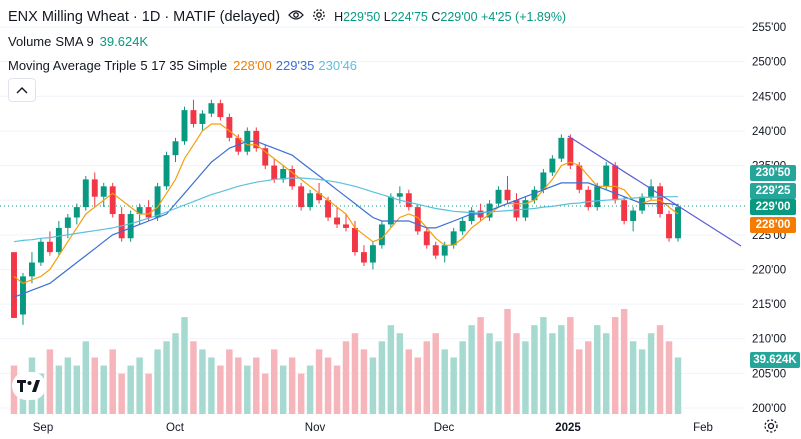  I want to click on trend-line, so click(654, 191).